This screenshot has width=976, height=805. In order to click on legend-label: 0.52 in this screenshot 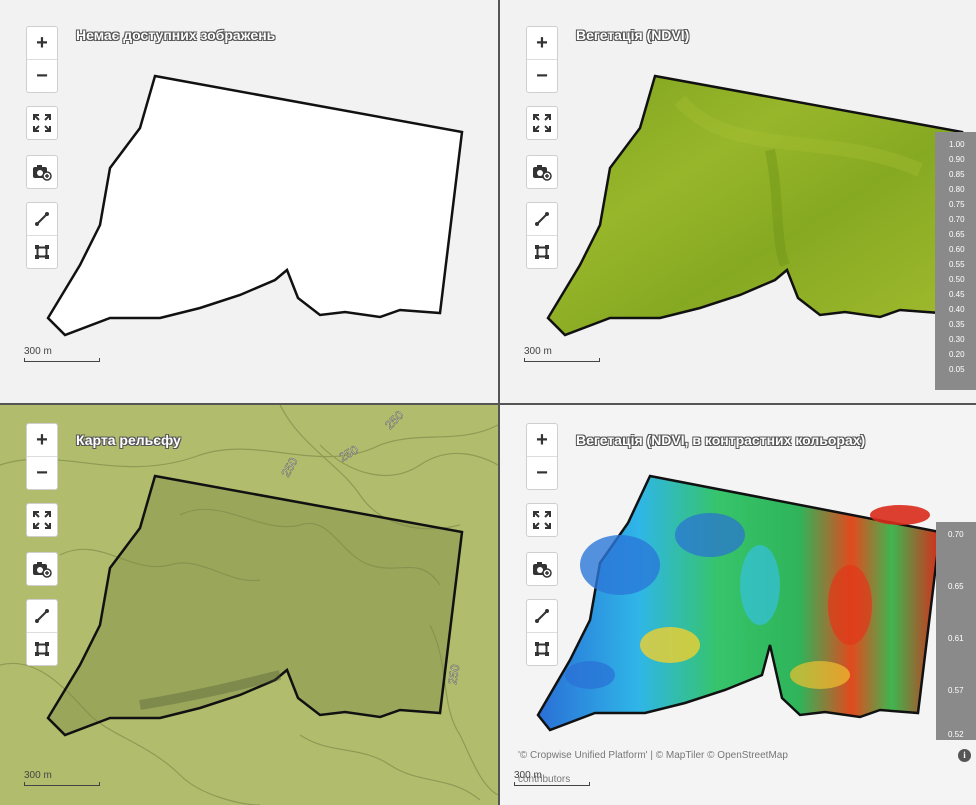, I will do `click(956, 734)`.